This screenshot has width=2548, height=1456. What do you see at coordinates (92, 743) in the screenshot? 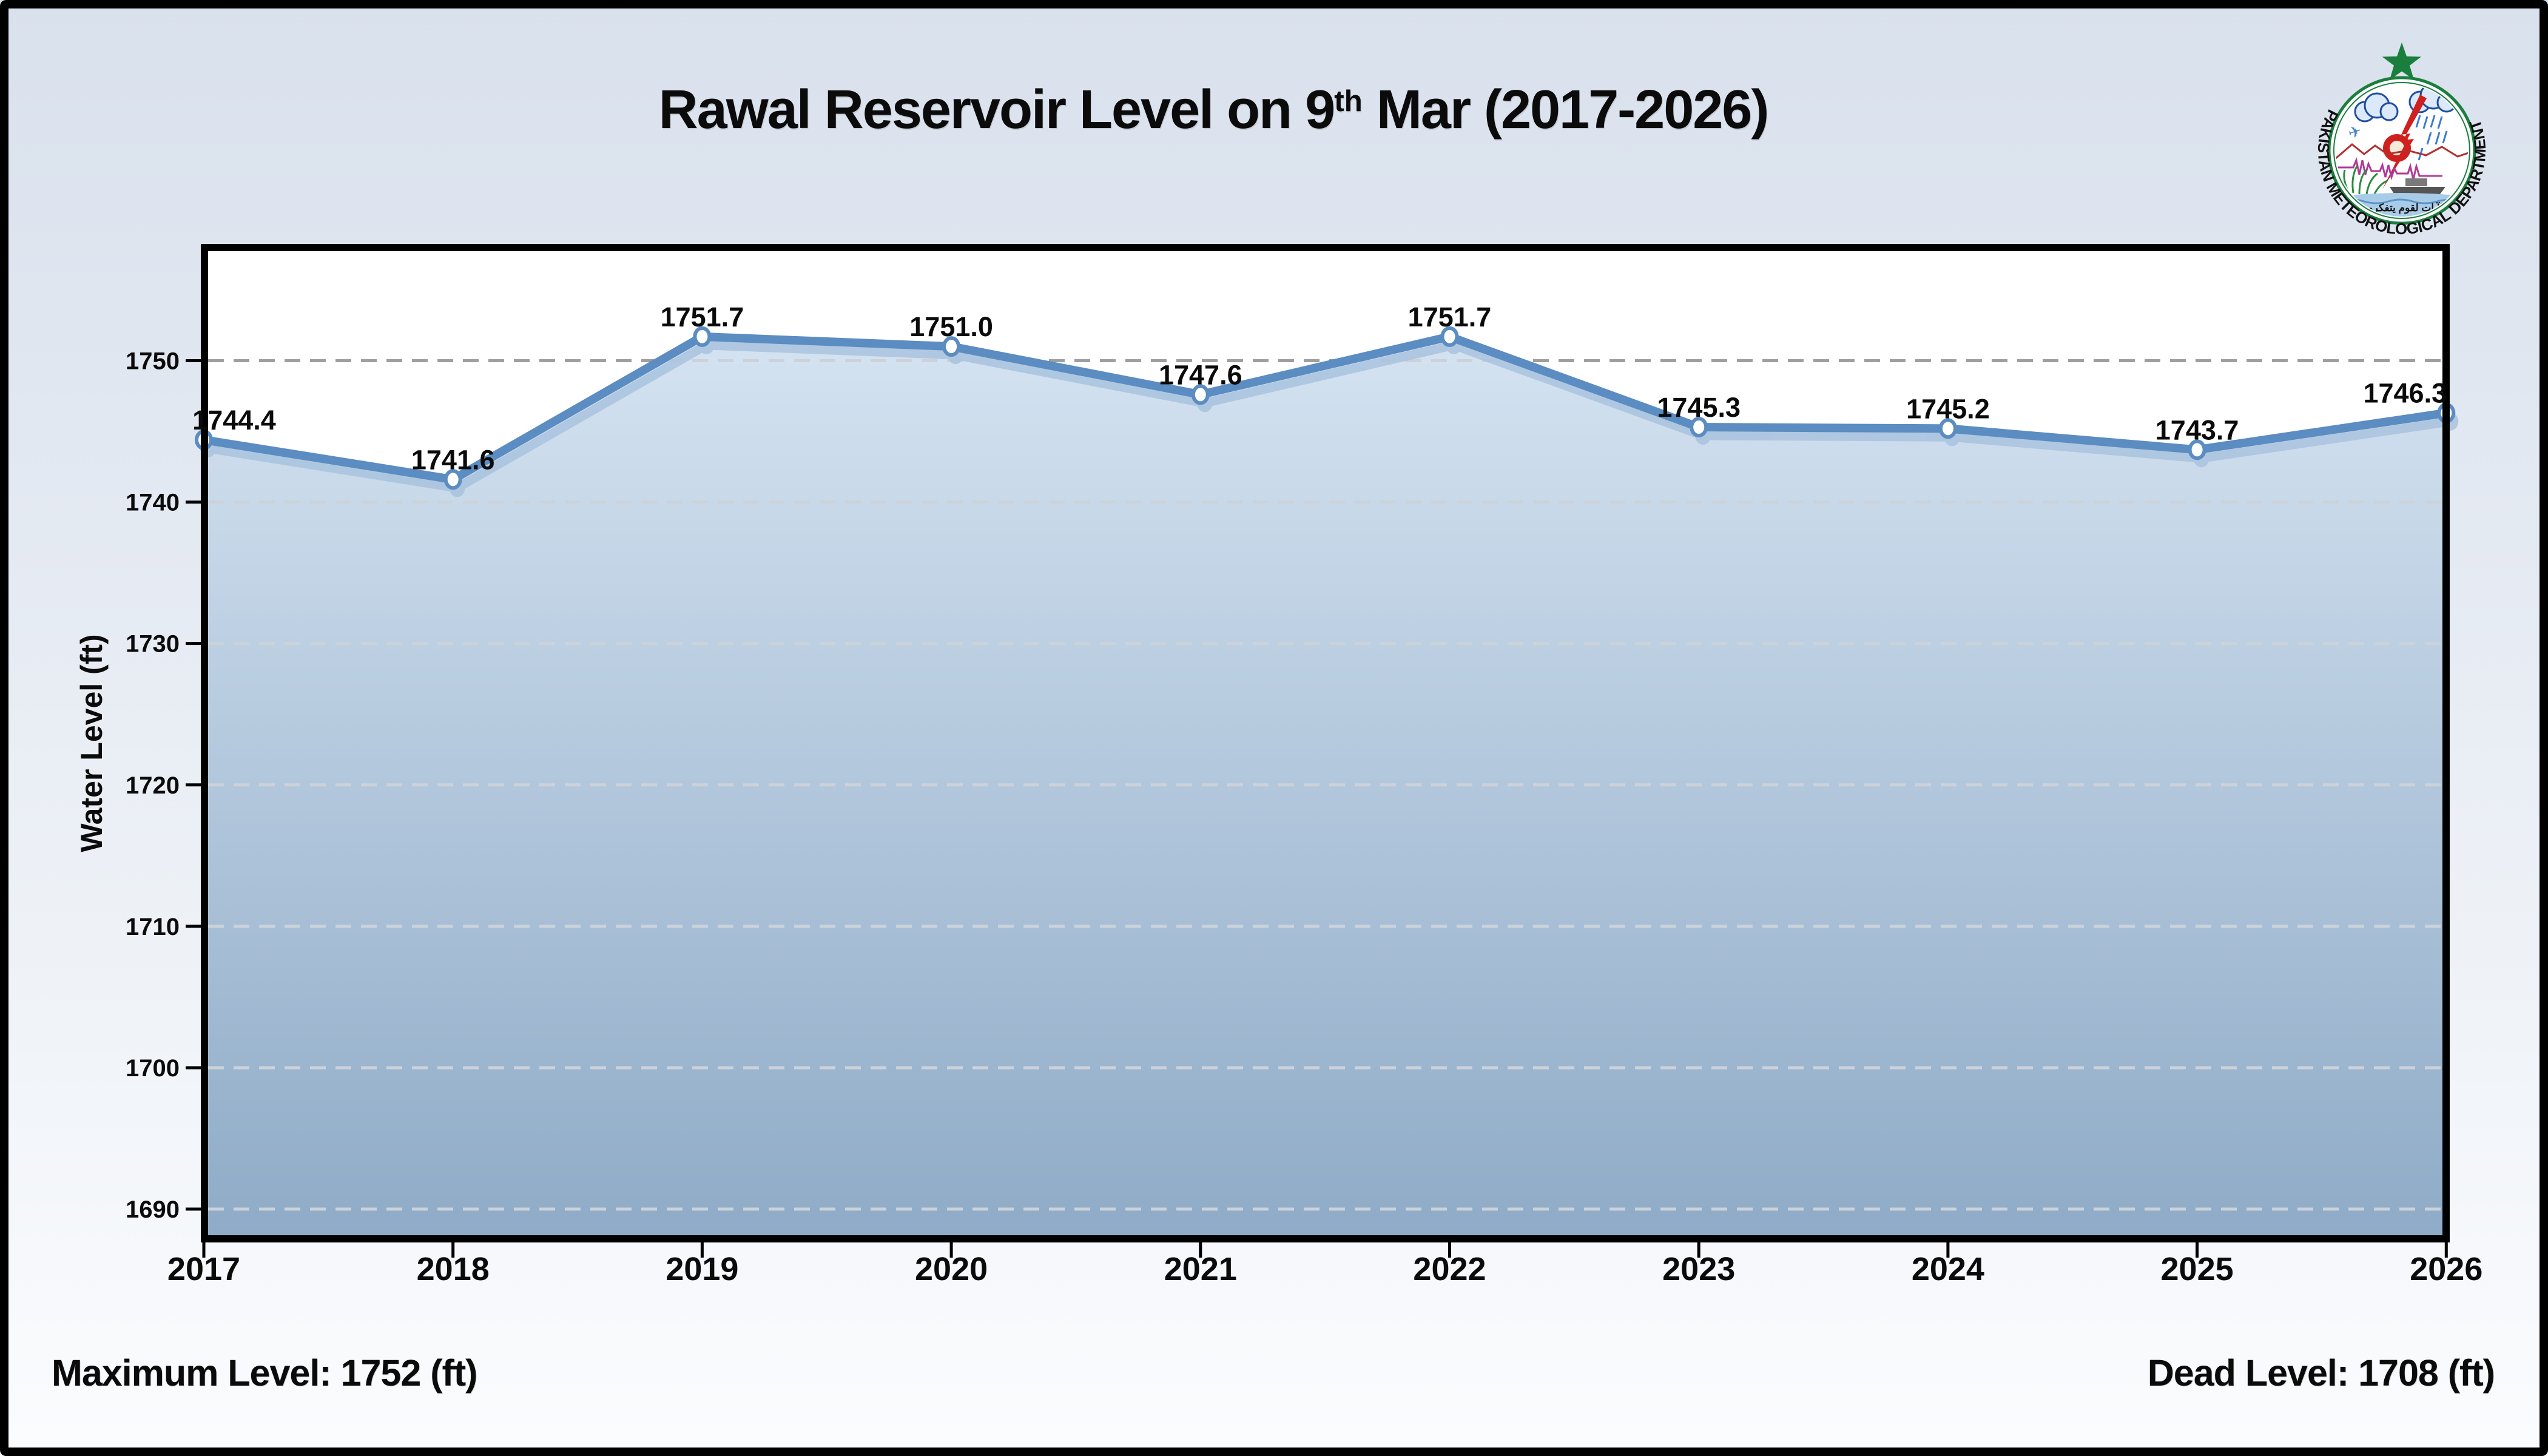
I see `y-axis-title: Water Level (ft)` at bounding box center [92, 743].